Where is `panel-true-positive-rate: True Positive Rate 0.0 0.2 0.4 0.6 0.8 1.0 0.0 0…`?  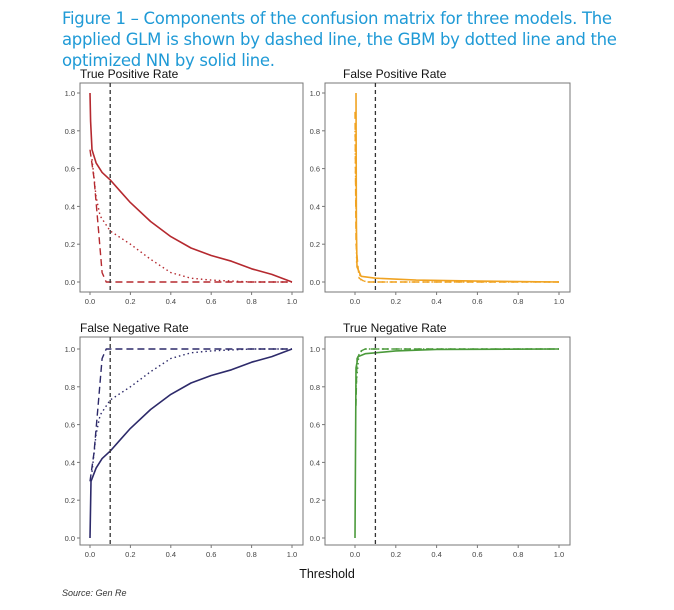 panel-true-positive-rate: True Positive Rate 0.0 0.2 0.4 0.6 0.8 1.0 0.0 0… is located at coordinates (184, 186).